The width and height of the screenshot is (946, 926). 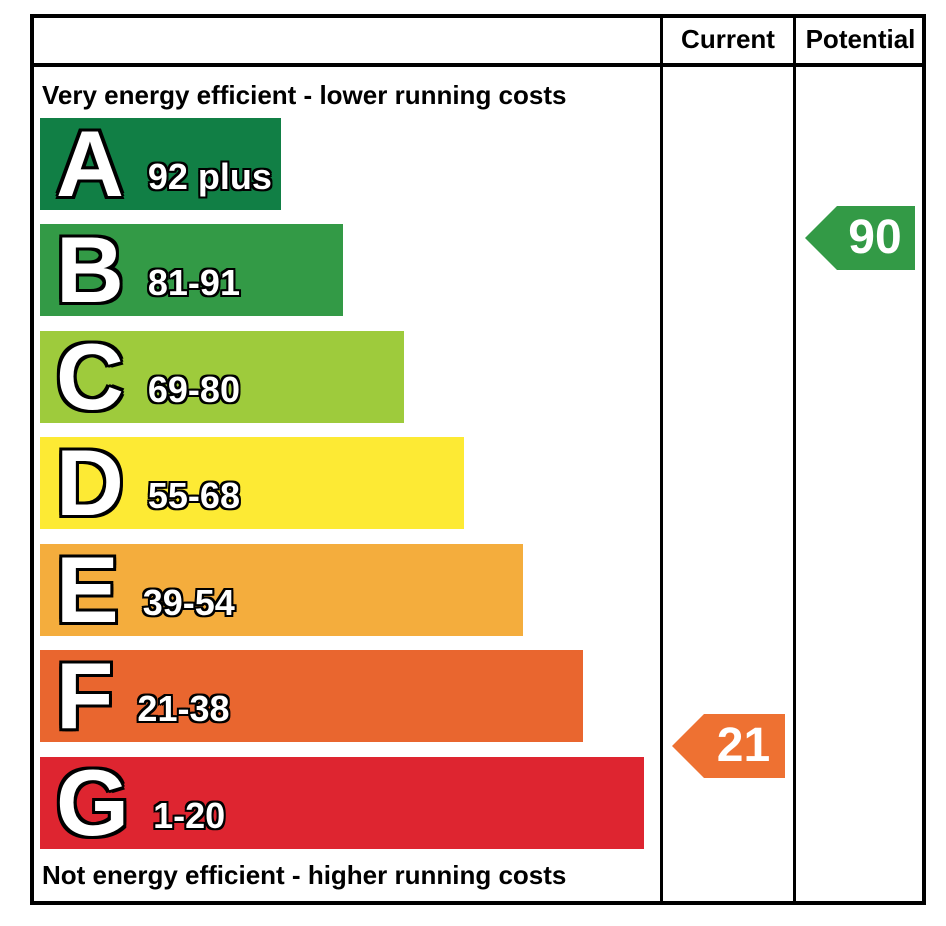 I want to click on band-f-range: 21-38, so click(x=183, y=708).